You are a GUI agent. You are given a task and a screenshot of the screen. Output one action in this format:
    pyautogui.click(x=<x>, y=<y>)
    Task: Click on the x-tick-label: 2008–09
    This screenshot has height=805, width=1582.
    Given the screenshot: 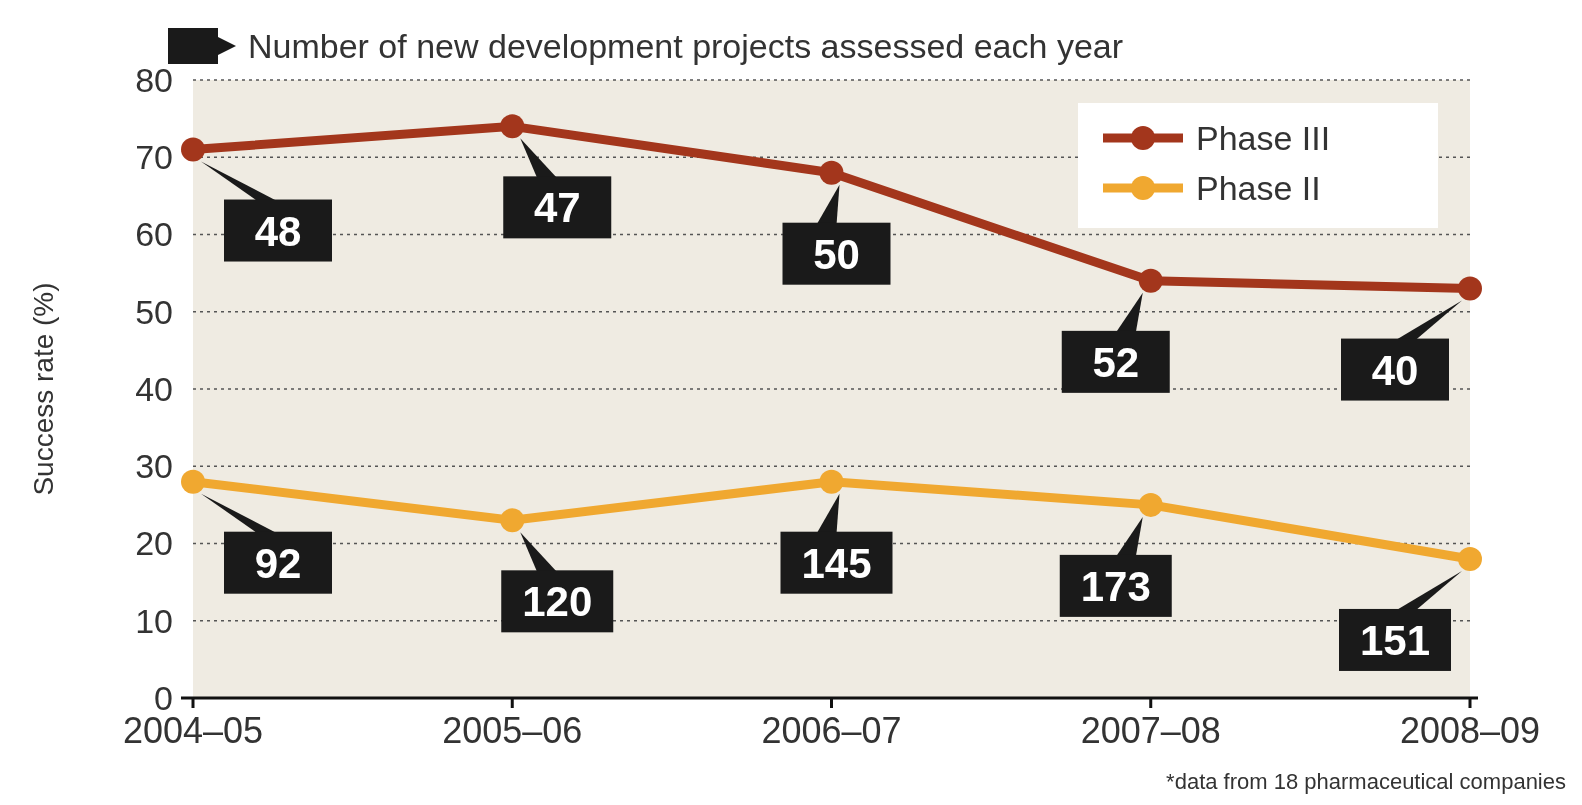 What is the action you would take?
    pyautogui.click(x=1470, y=730)
    